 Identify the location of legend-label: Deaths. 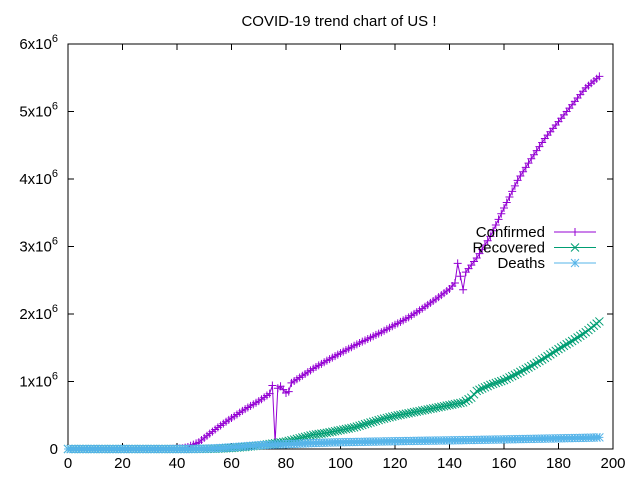
(521, 263).